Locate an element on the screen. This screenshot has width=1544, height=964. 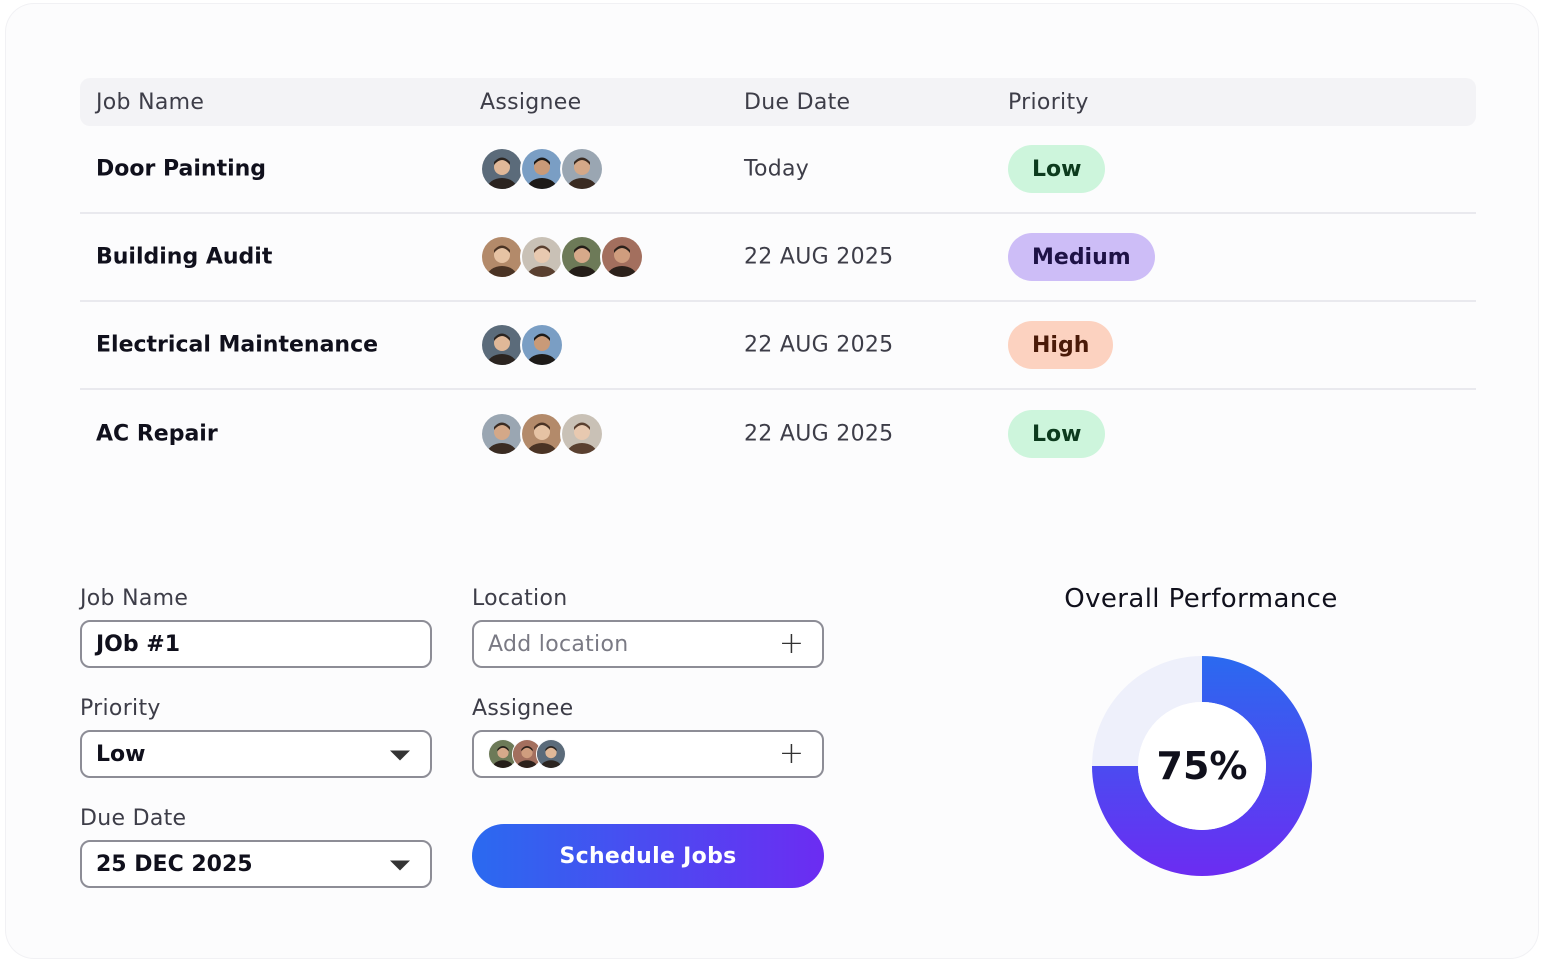
table-row: Building Audit 22 AUG 2025 Medium is located at coordinates (778, 258).